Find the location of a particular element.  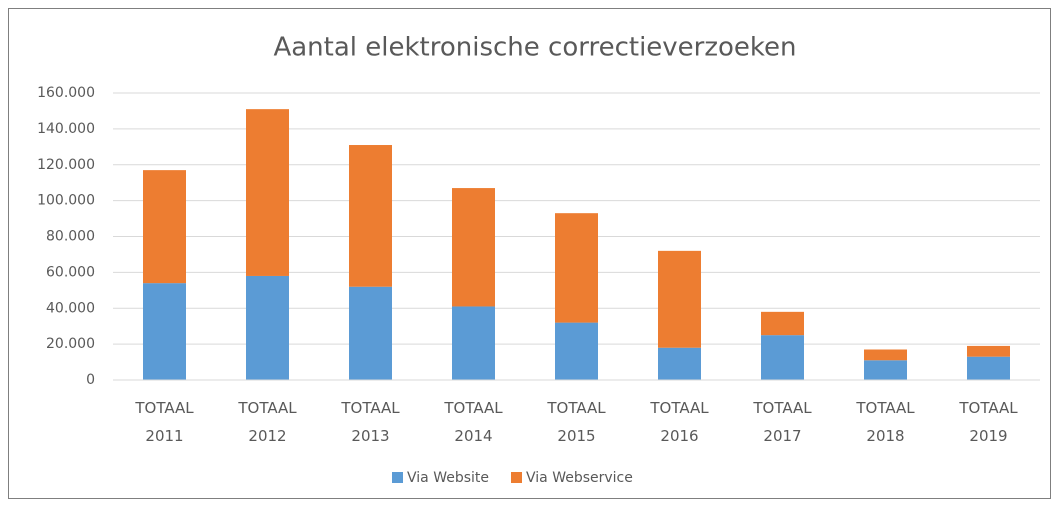

y-tick-label: 20.000 is located at coordinates (70, 344).